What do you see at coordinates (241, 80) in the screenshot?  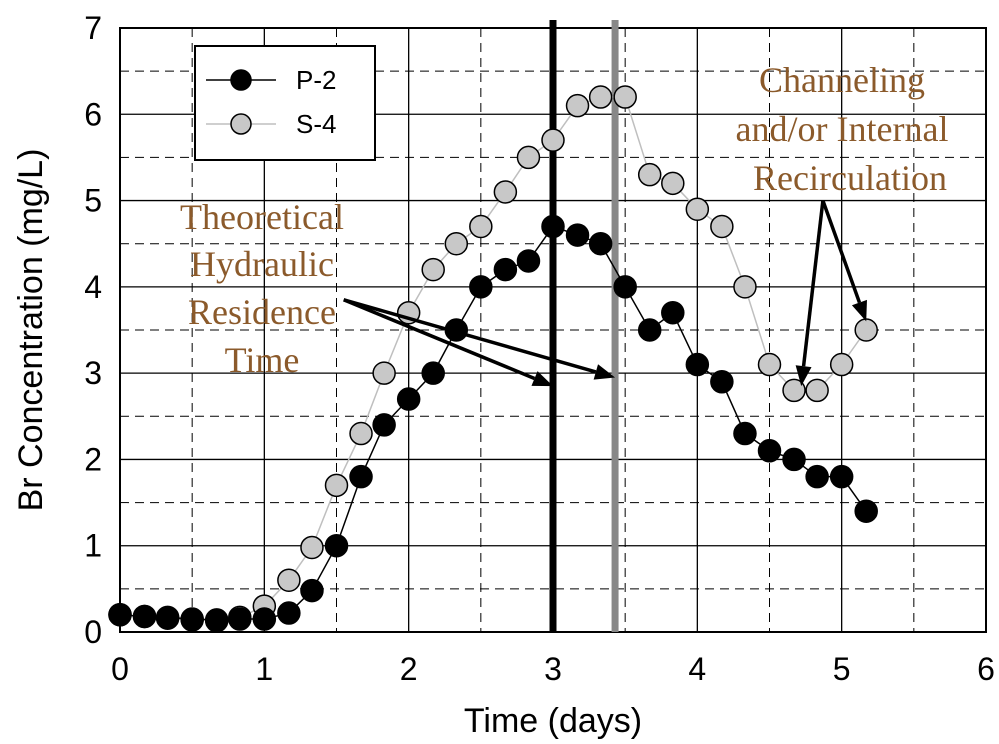 I see `legend-marker-p2` at bounding box center [241, 80].